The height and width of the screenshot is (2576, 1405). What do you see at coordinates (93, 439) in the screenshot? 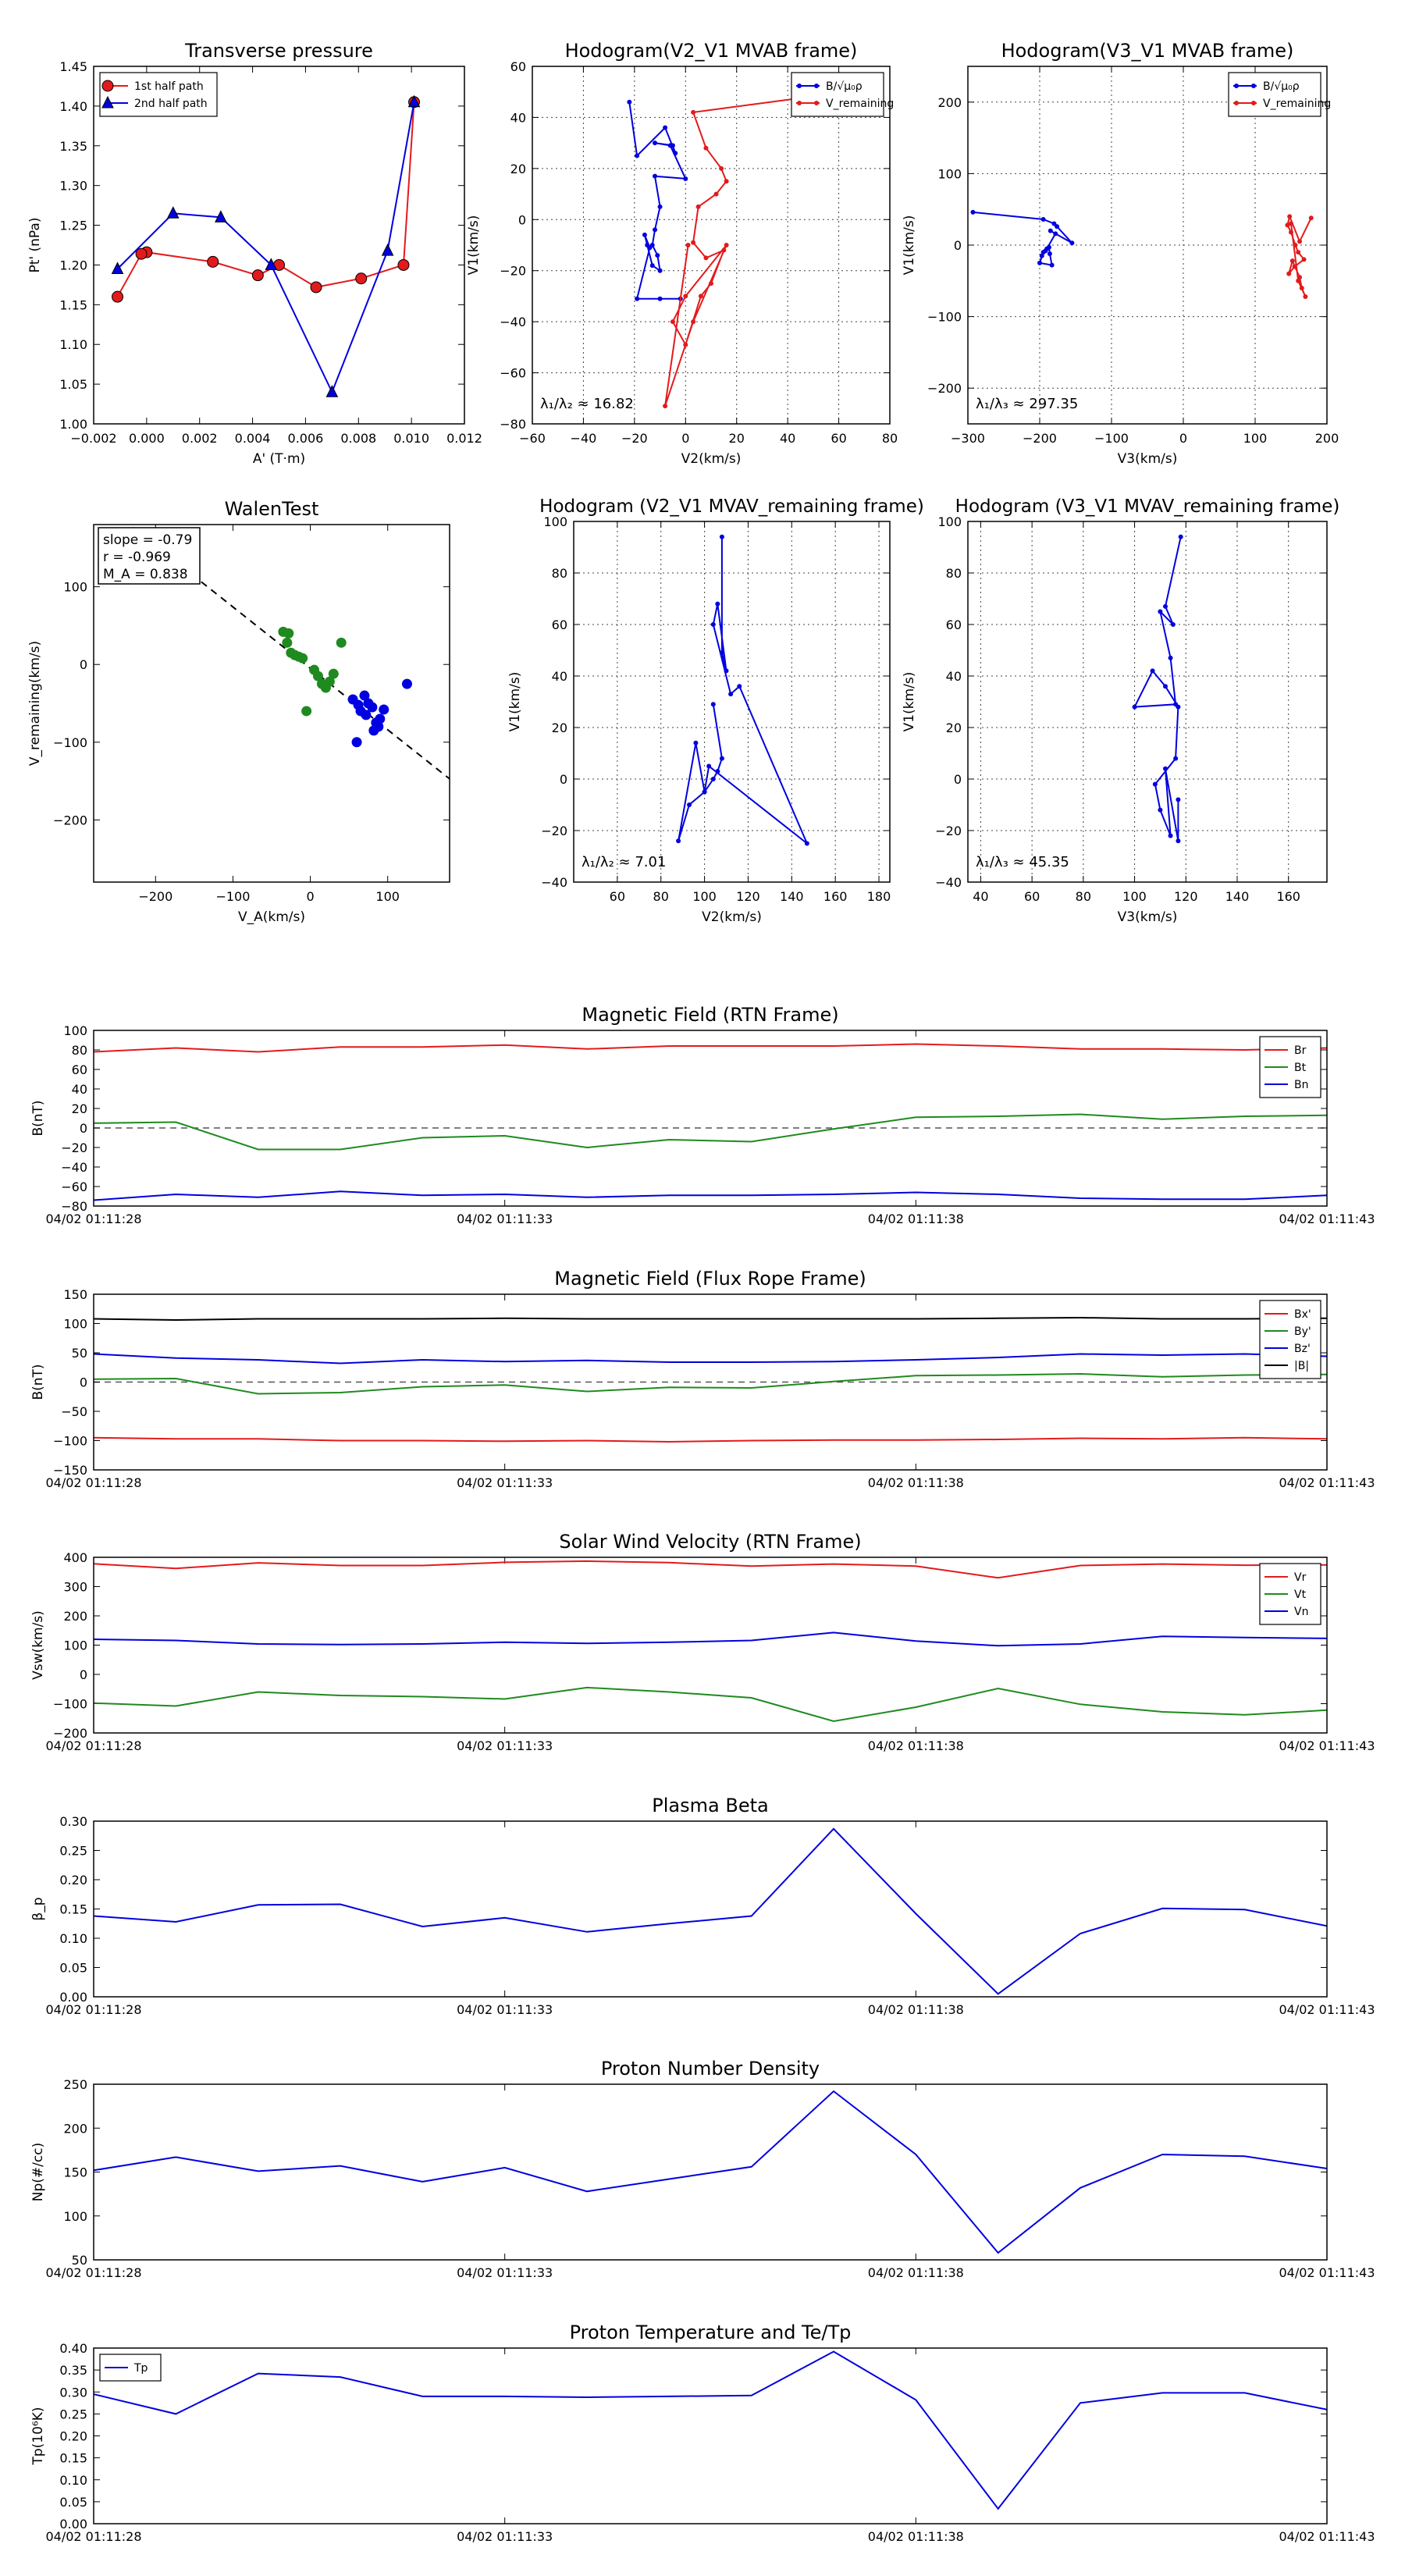
I see `x-tick-label: −0.002` at bounding box center [93, 439].